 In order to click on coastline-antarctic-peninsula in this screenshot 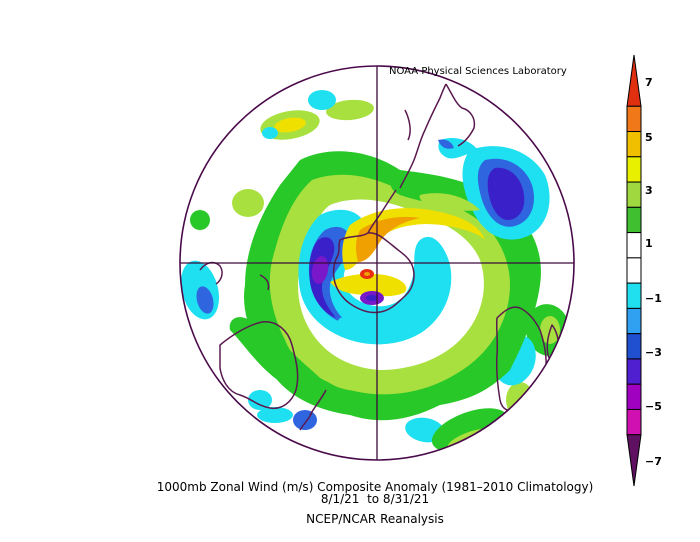, I will do `click(382, 211)`.